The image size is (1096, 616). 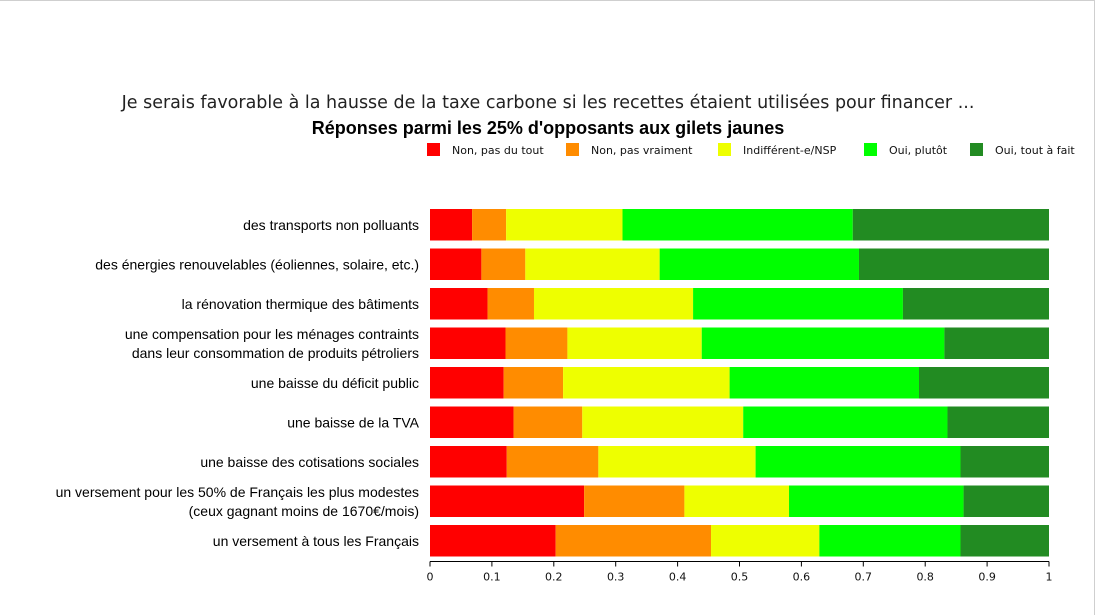 What do you see at coordinates (802, 577) in the screenshot?
I see `x-tick-label: 0.6` at bounding box center [802, 577].